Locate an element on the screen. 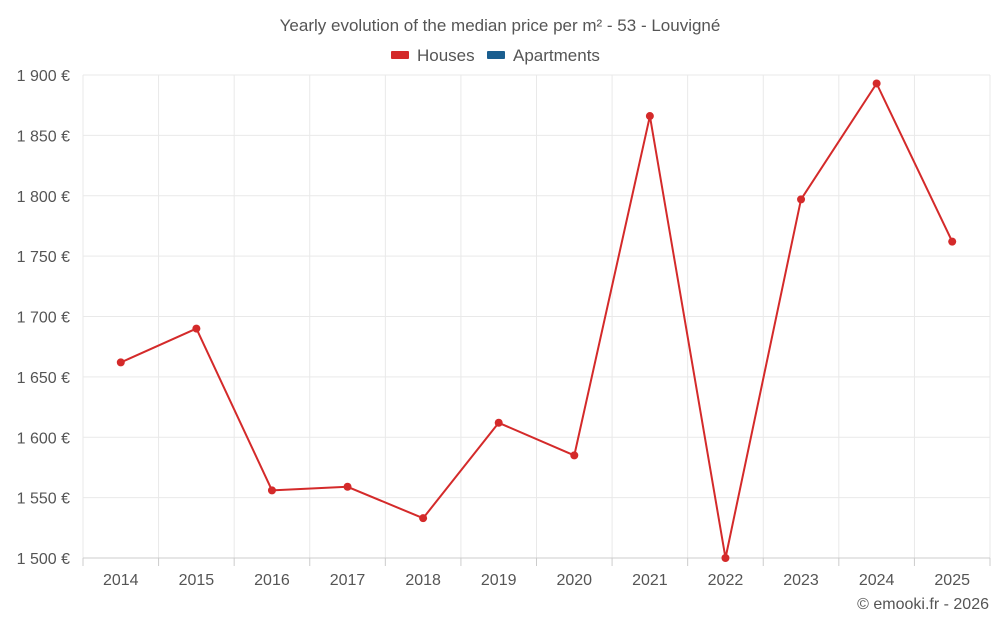 This screenshot has height=625, width=1000. legend: Houses Apartments is located at coordinates (495, 55).